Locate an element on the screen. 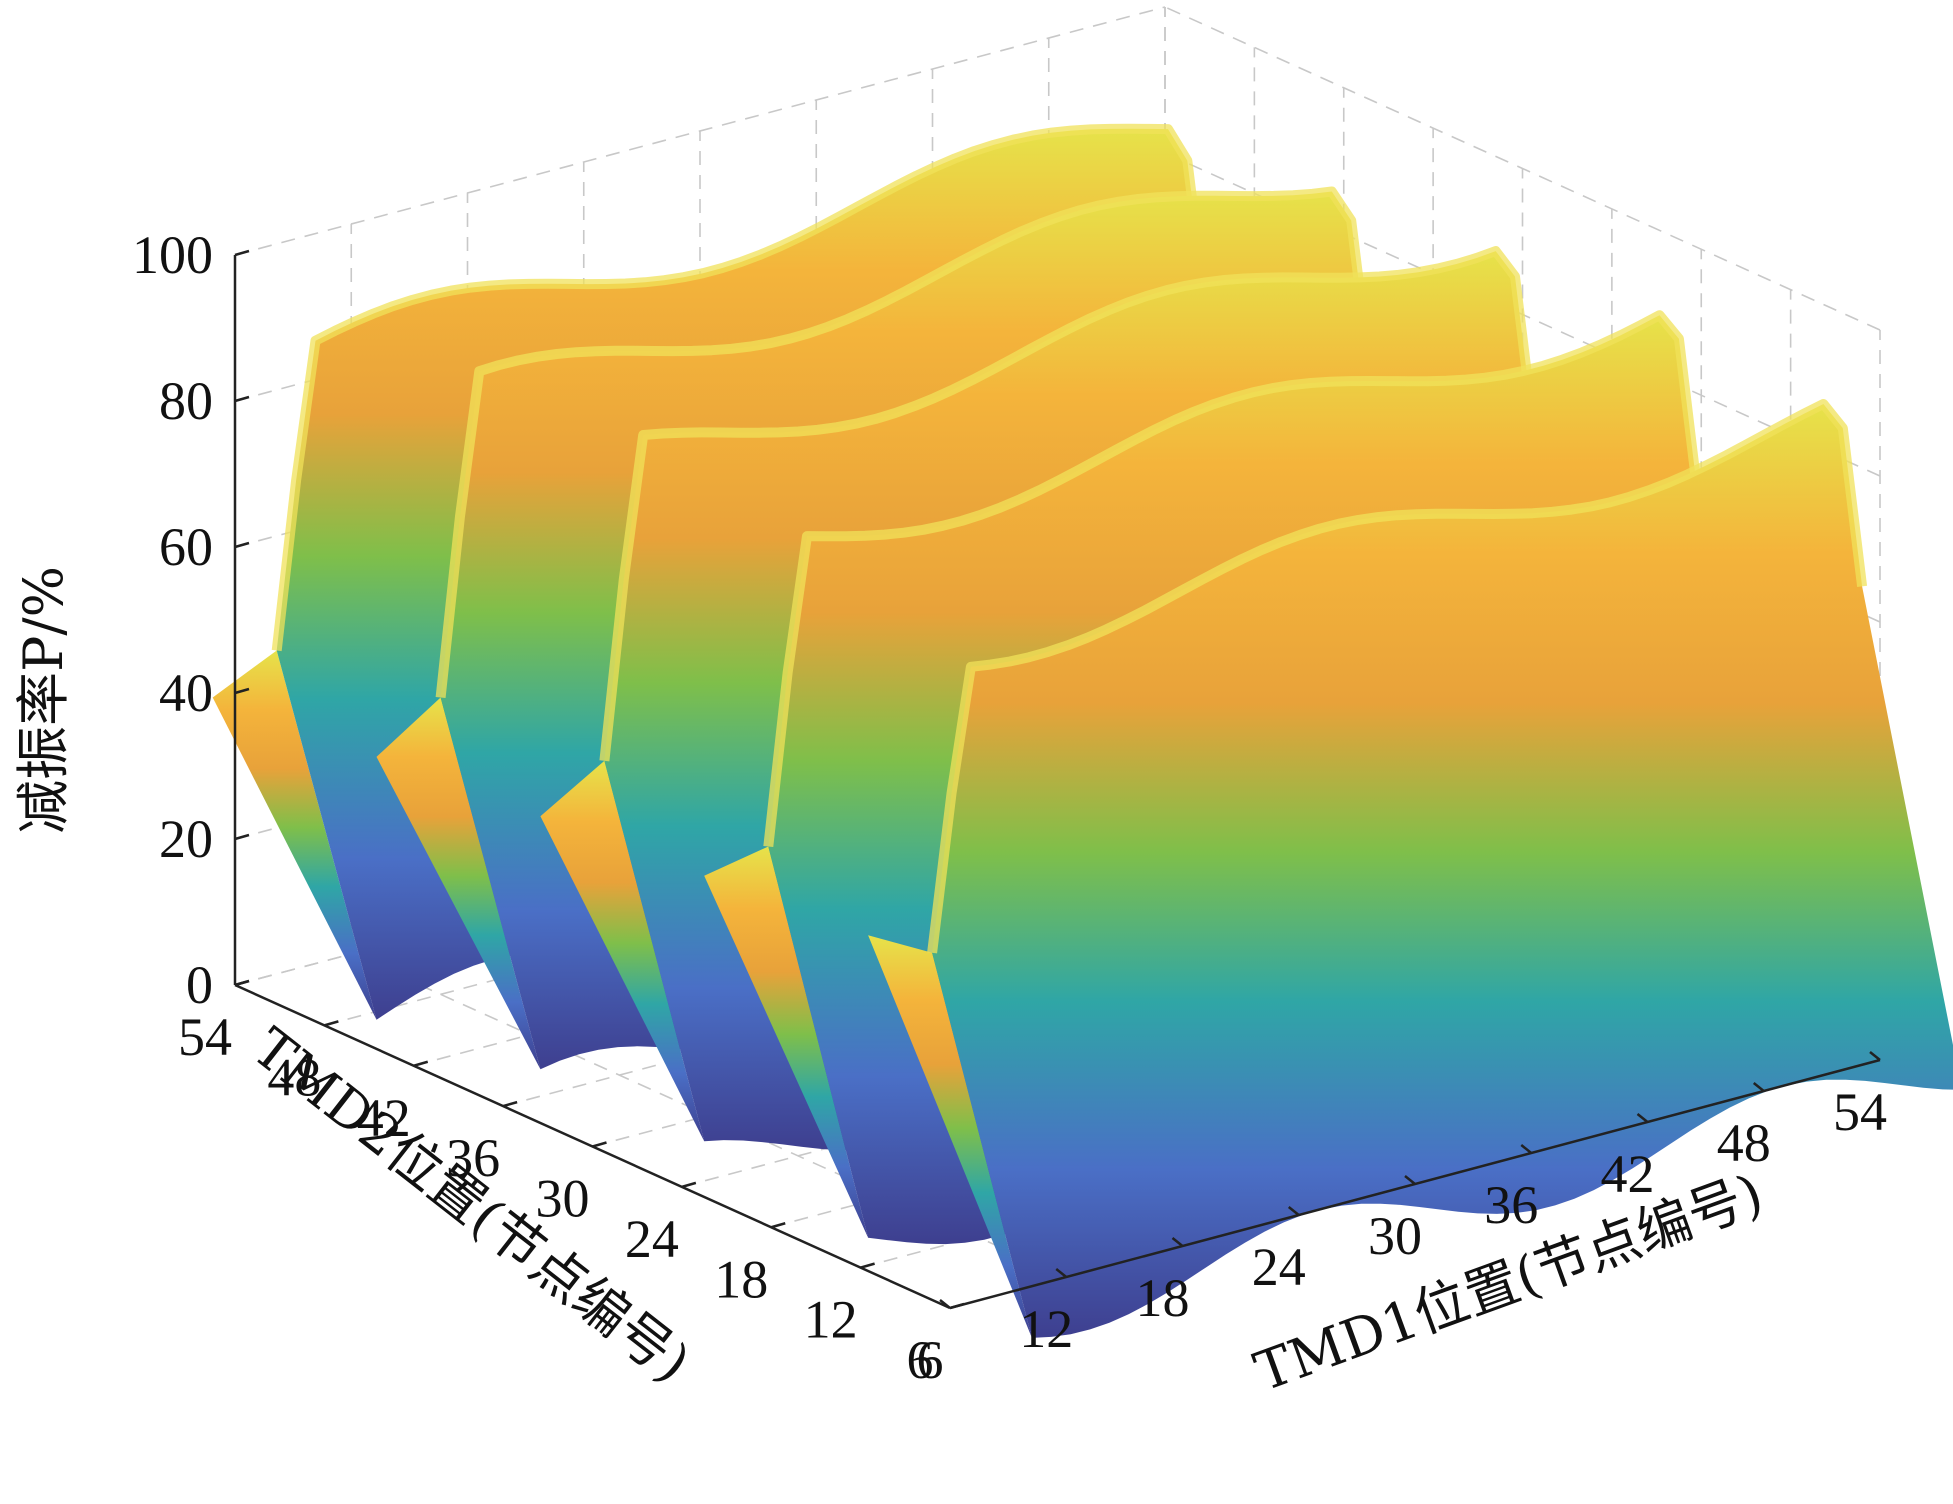  x-tick-label-1: 12 is located at coordinates (1046, 1329).